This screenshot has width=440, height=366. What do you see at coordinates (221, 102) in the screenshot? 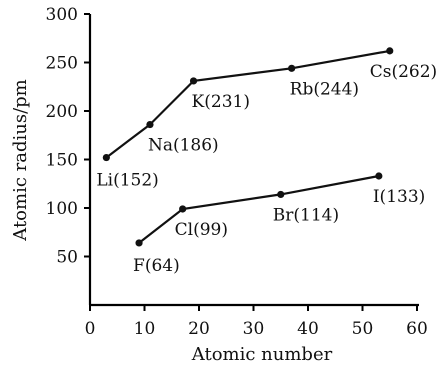
I see `data-label: K(231)` at bounding box center [221, 102].